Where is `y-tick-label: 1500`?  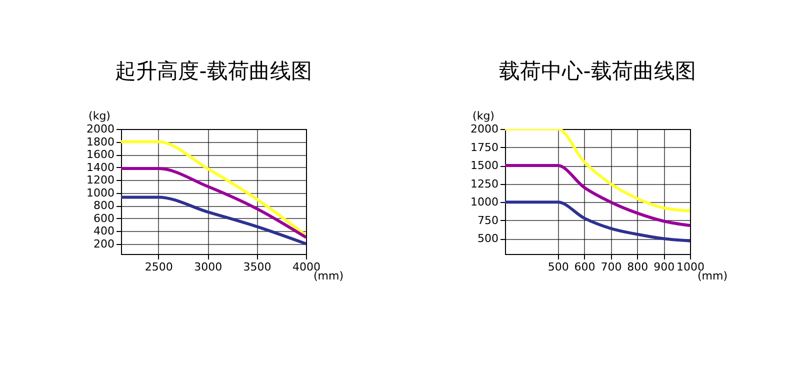
y-tick-label: 1500 is located at coordinates (484, 165).